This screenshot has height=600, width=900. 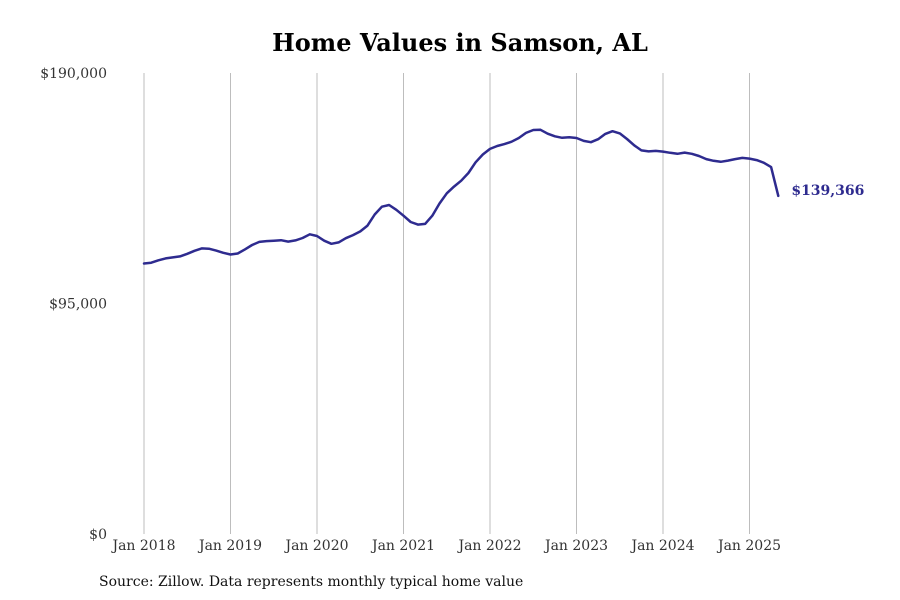 I want to click on chart-title: Home Values in Samson, AL, so click(x=460, y=42).